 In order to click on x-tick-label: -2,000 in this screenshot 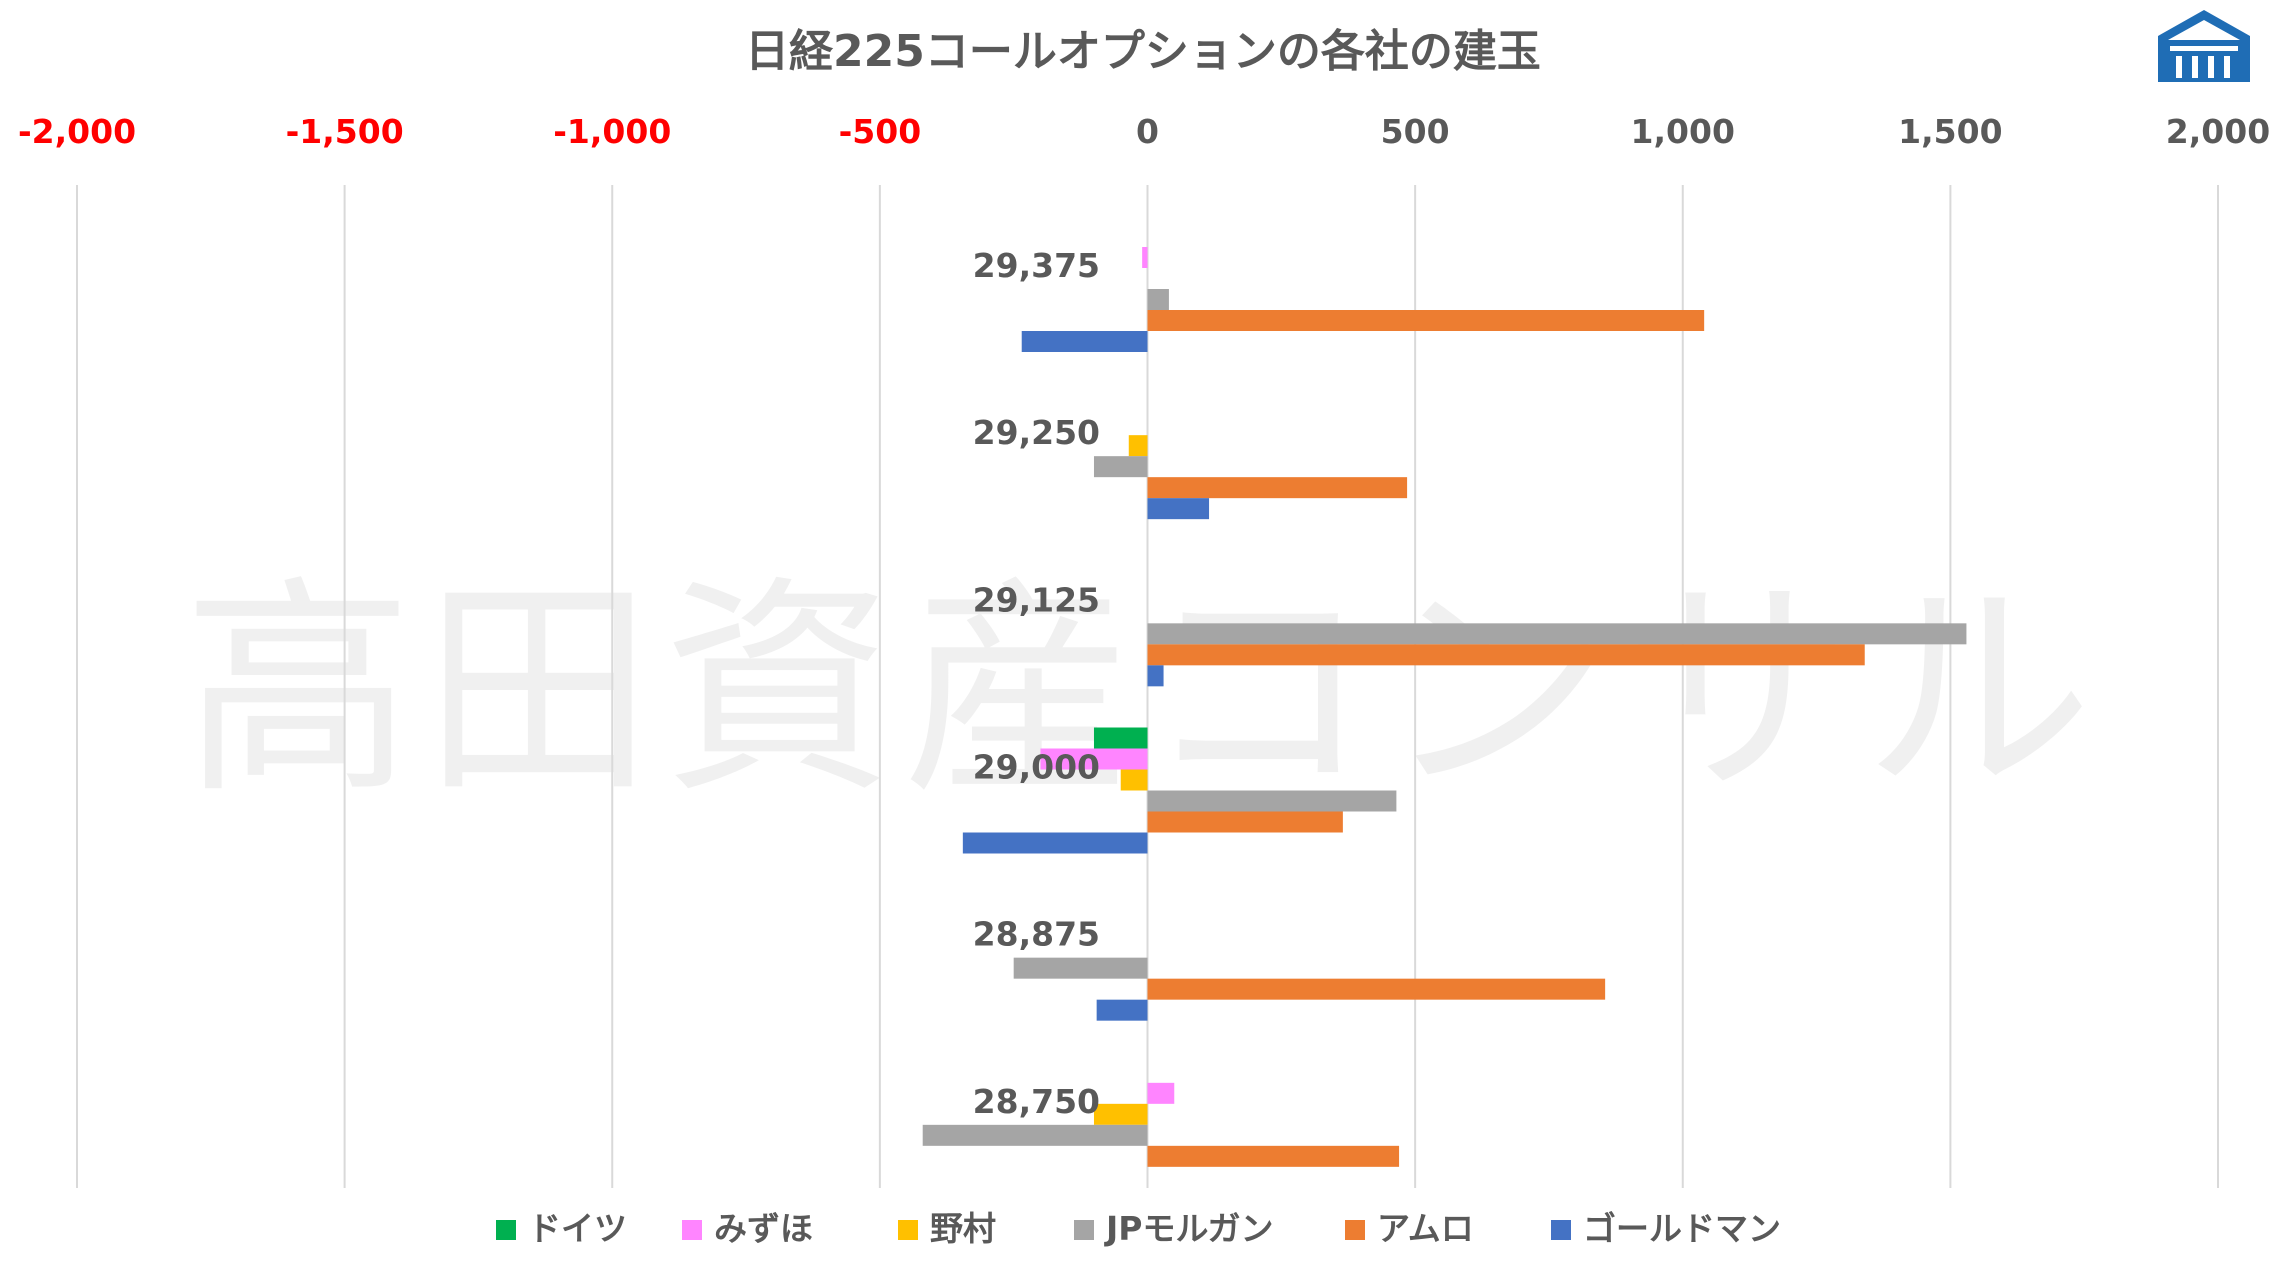, I will do `click(77, 131)`.